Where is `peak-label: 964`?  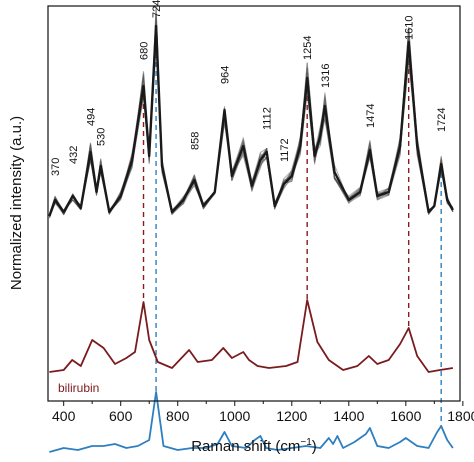
peak-label: 964 is located at coordinates (225, 75).